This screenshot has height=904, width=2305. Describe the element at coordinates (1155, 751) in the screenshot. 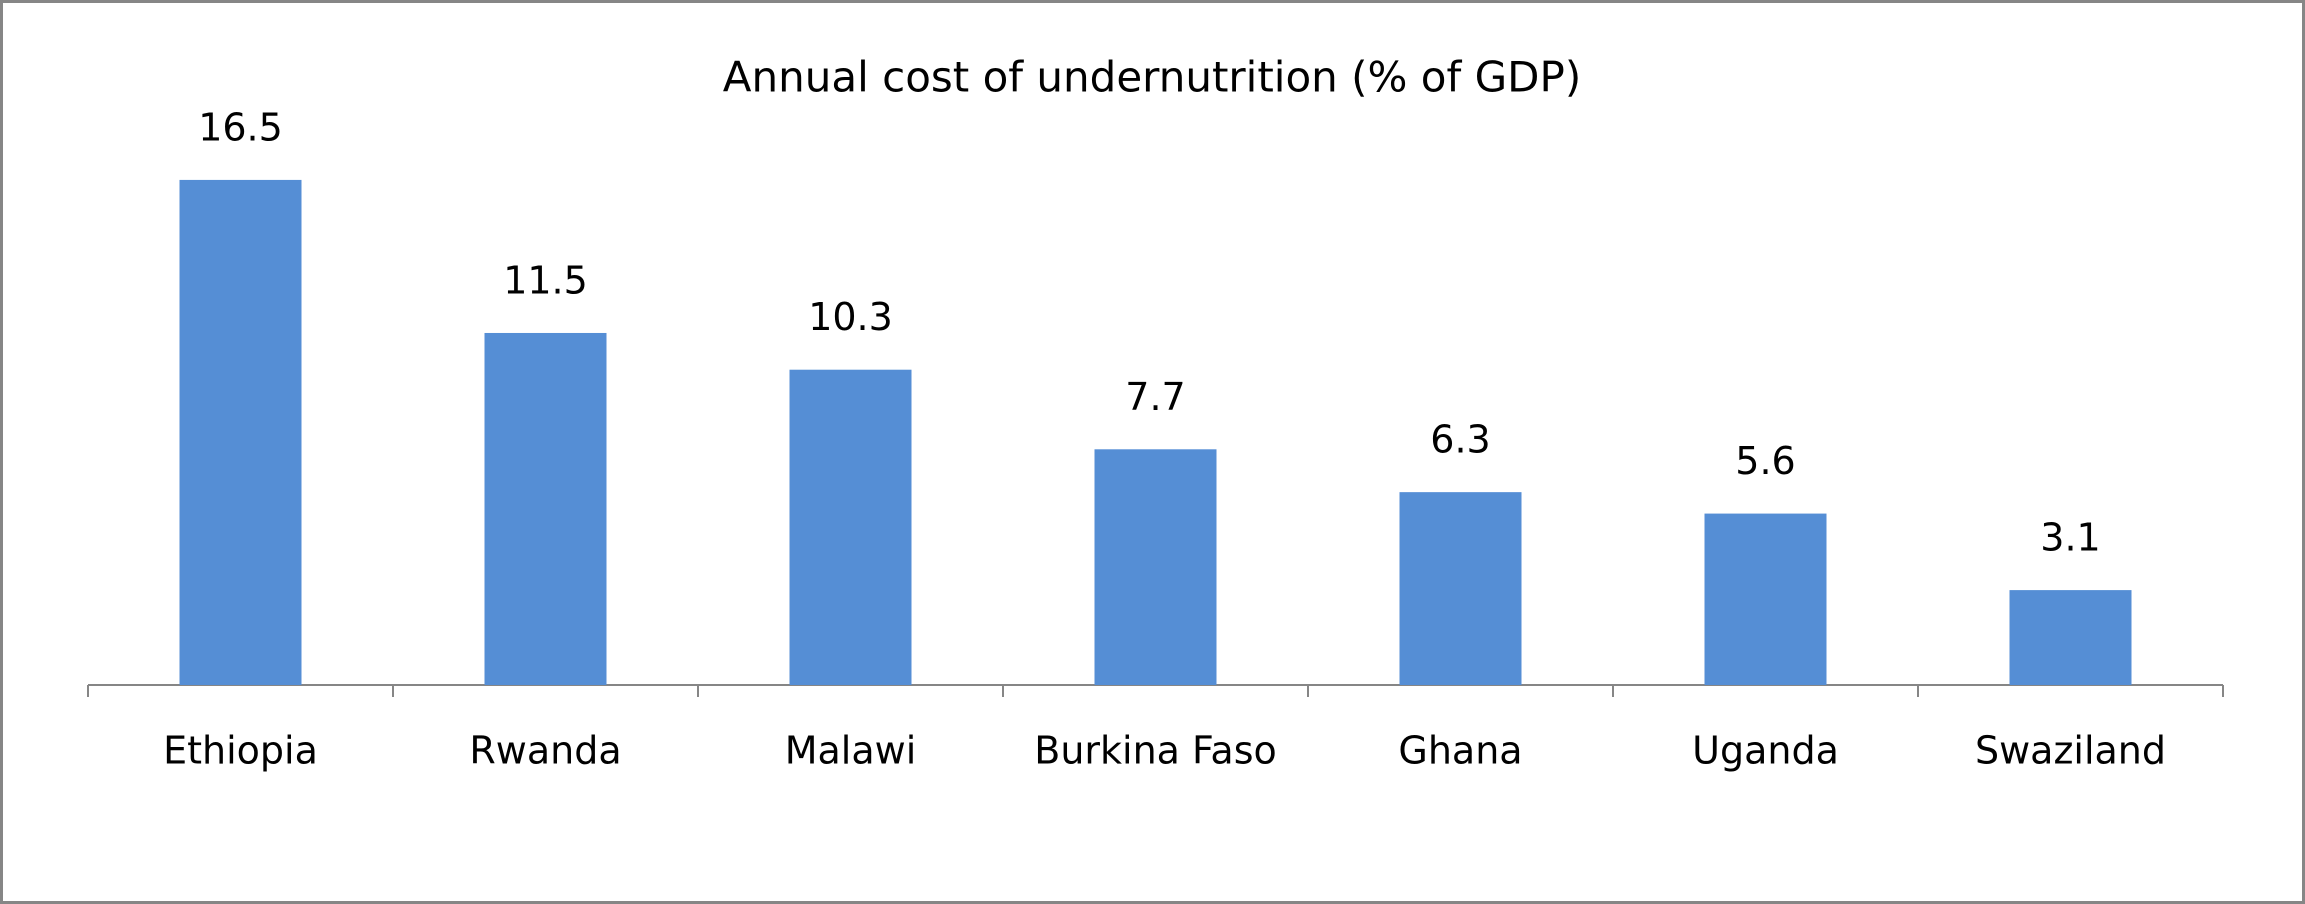

I see `x-tick-label: Burkina Faso` at that location.